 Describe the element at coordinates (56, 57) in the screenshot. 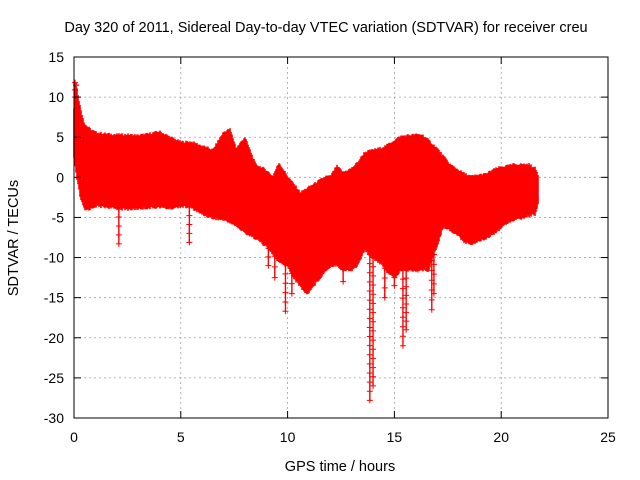

I see `y-tick-label: 15` at that location.